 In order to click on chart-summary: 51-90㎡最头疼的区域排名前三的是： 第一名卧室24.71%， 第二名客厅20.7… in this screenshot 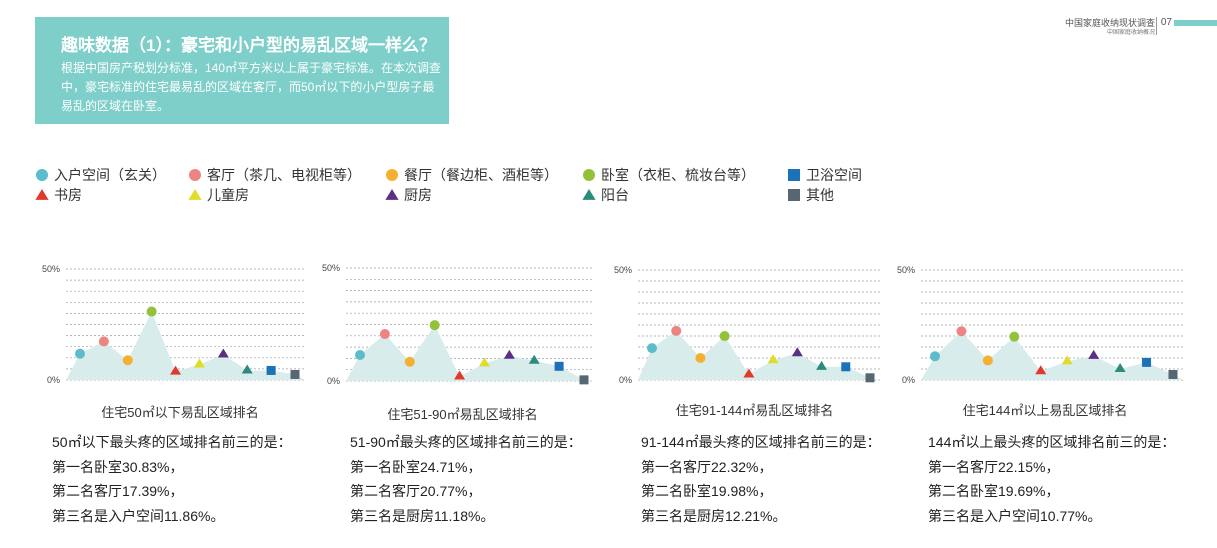, I will do `click(466, 479)`.